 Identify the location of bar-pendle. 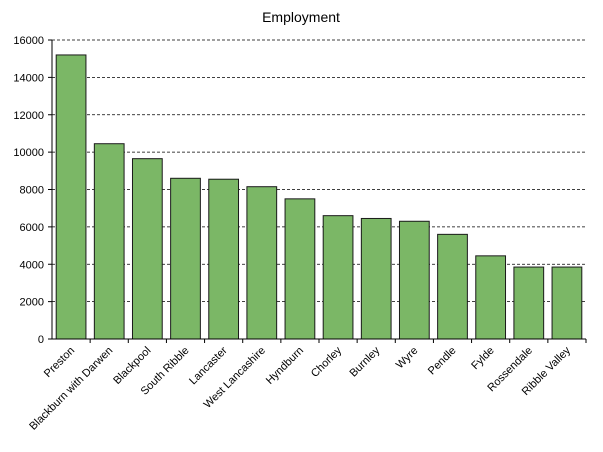
(452, 286).